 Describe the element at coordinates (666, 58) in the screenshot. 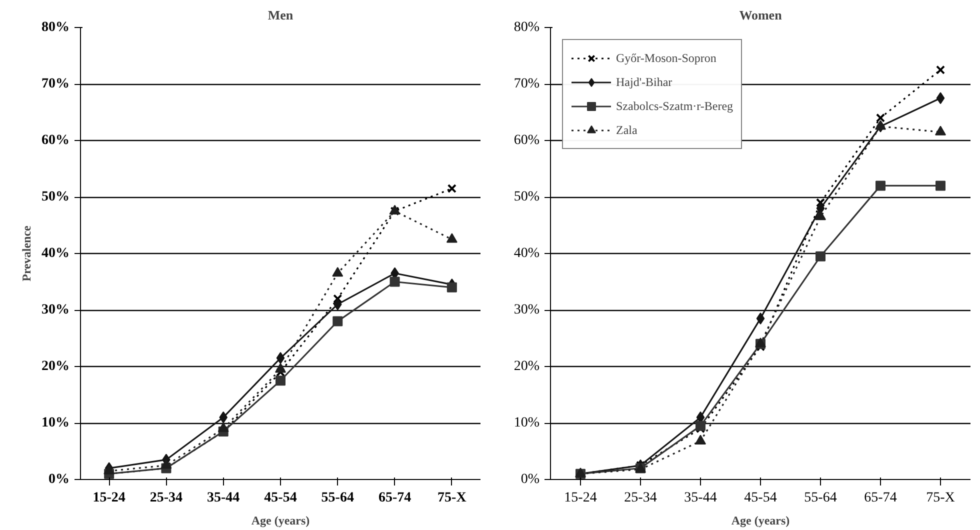

I see `legend-label: Győr-Moson-Sopron` at that location.